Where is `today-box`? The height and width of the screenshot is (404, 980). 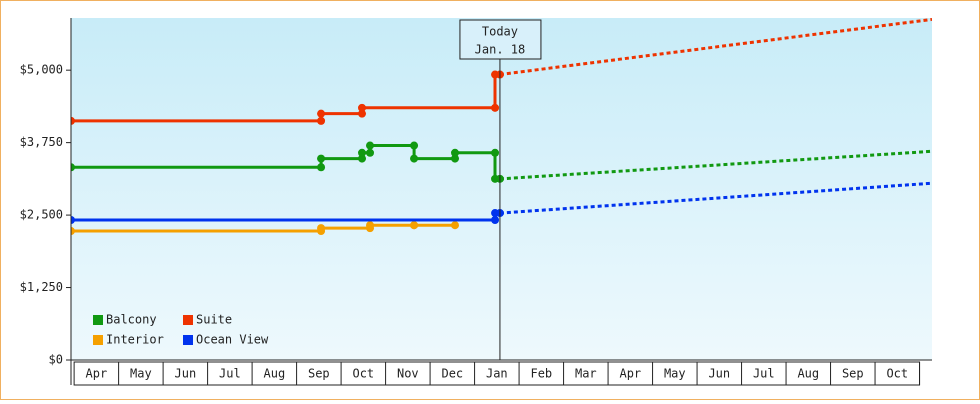
today-box is located at coordinates (500, 39).